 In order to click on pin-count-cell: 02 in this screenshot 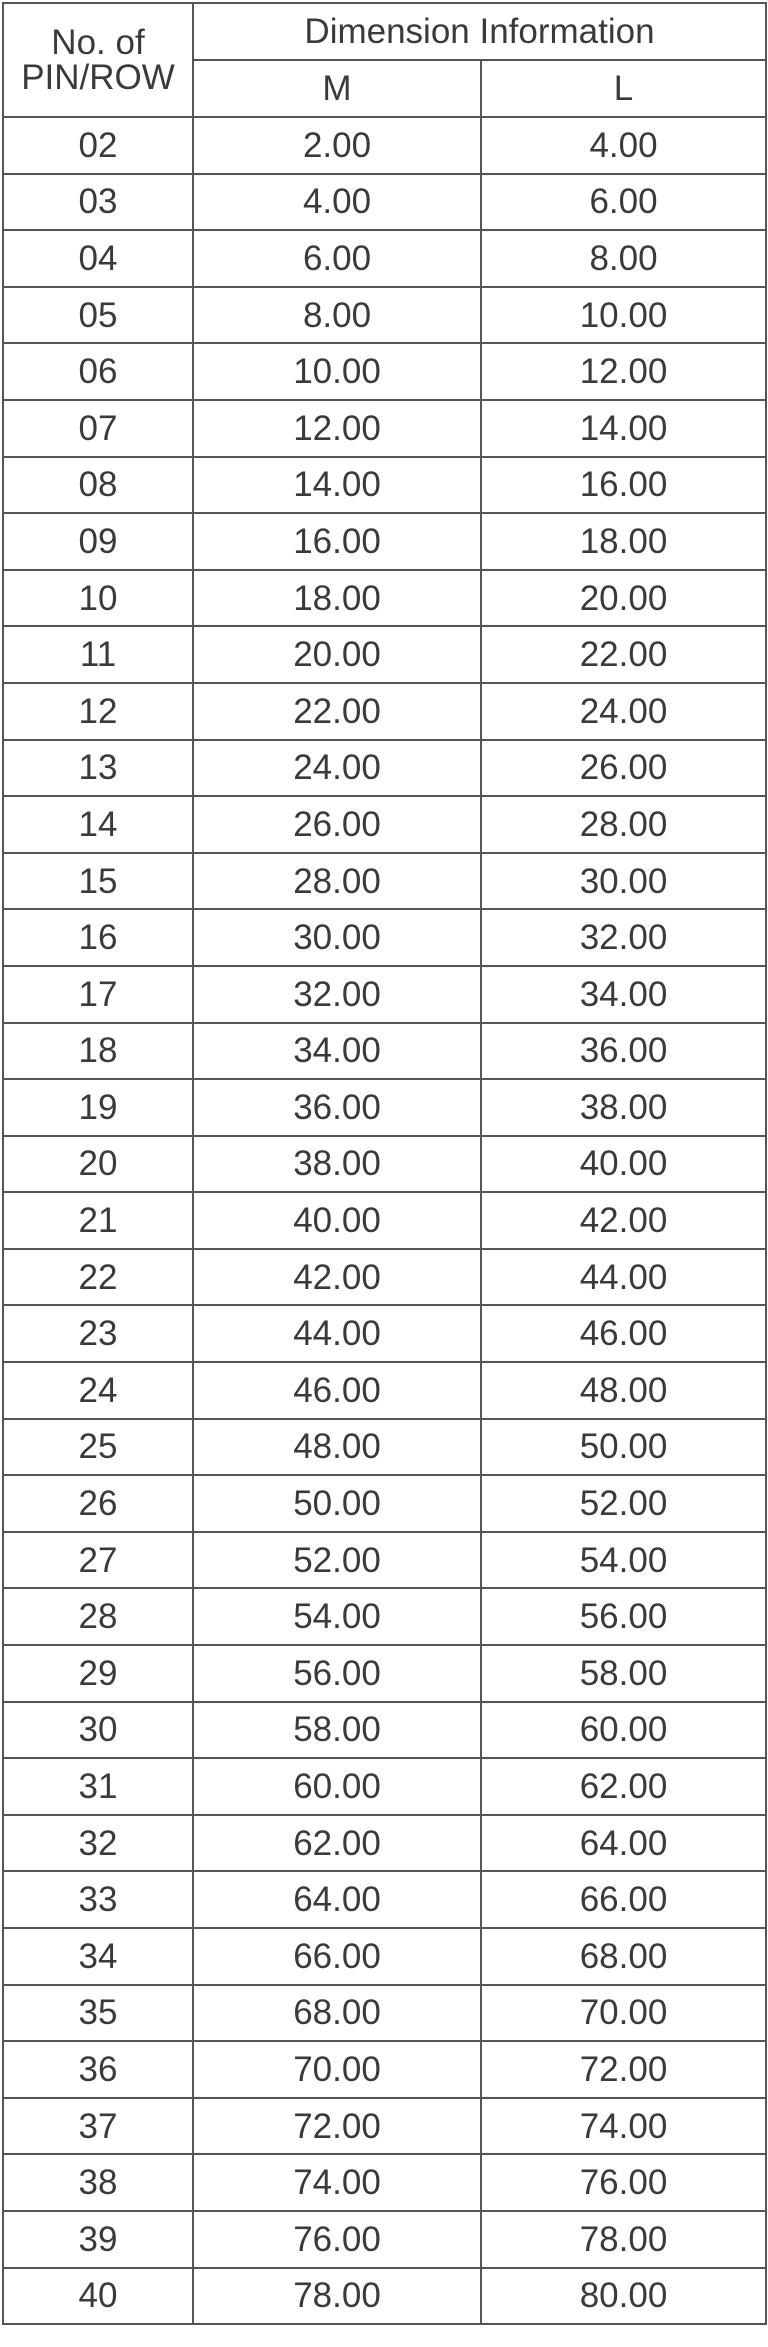, I will do `click(98, 145)`.